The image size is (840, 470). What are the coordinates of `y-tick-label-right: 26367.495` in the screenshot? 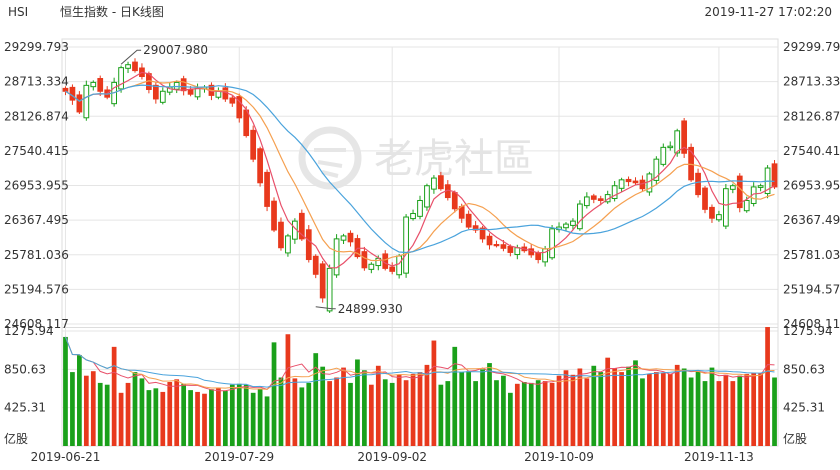 It's located at (811, 220).